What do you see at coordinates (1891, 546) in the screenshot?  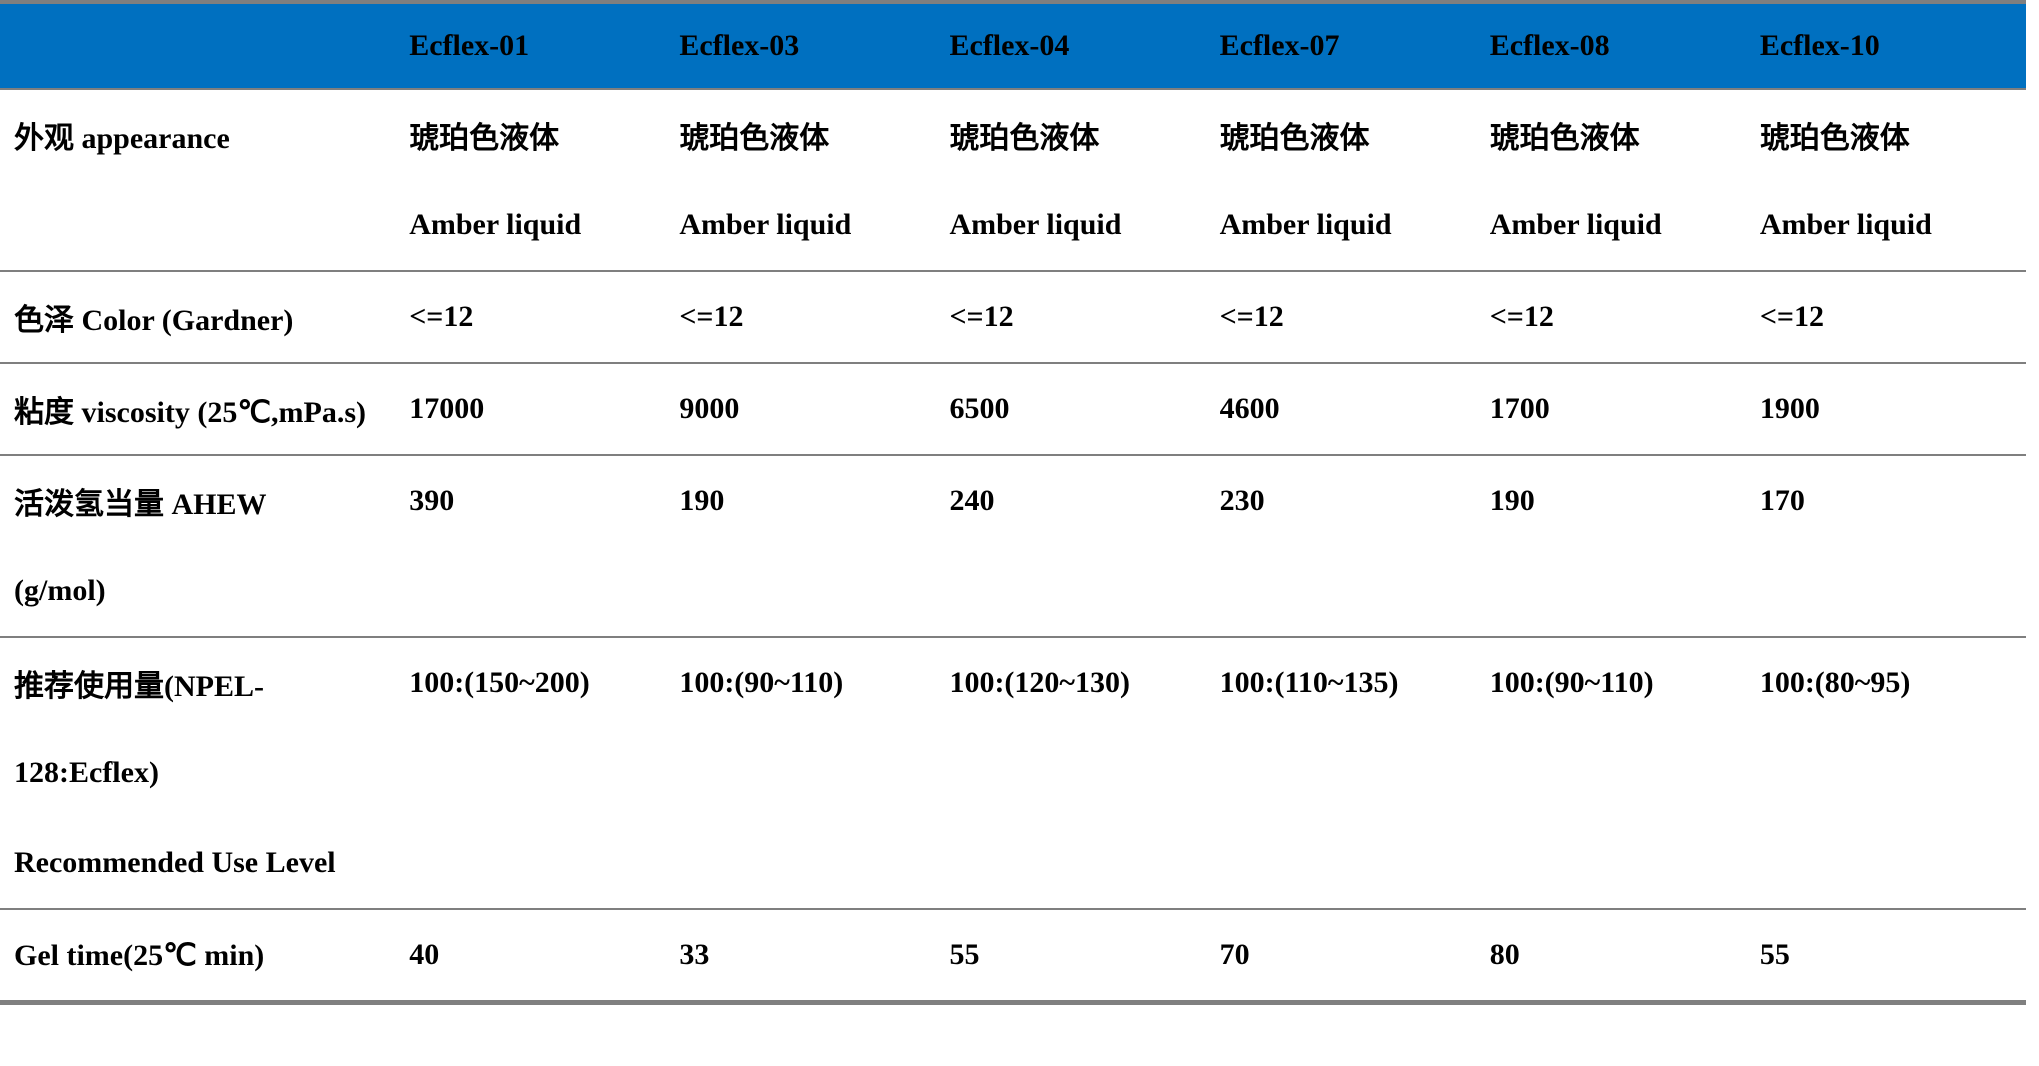 I see `value-cell-ahew-ecflex-10: 170` at bounding box center [1891, 546].